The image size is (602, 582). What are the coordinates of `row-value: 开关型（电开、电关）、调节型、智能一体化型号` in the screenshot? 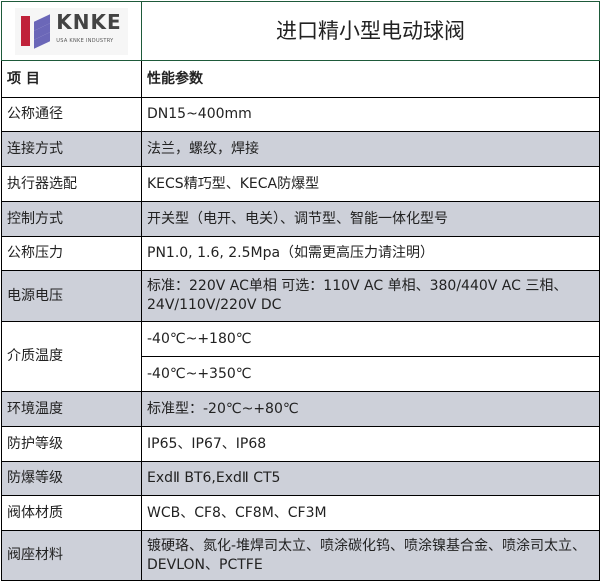 It's located at (370, 219).